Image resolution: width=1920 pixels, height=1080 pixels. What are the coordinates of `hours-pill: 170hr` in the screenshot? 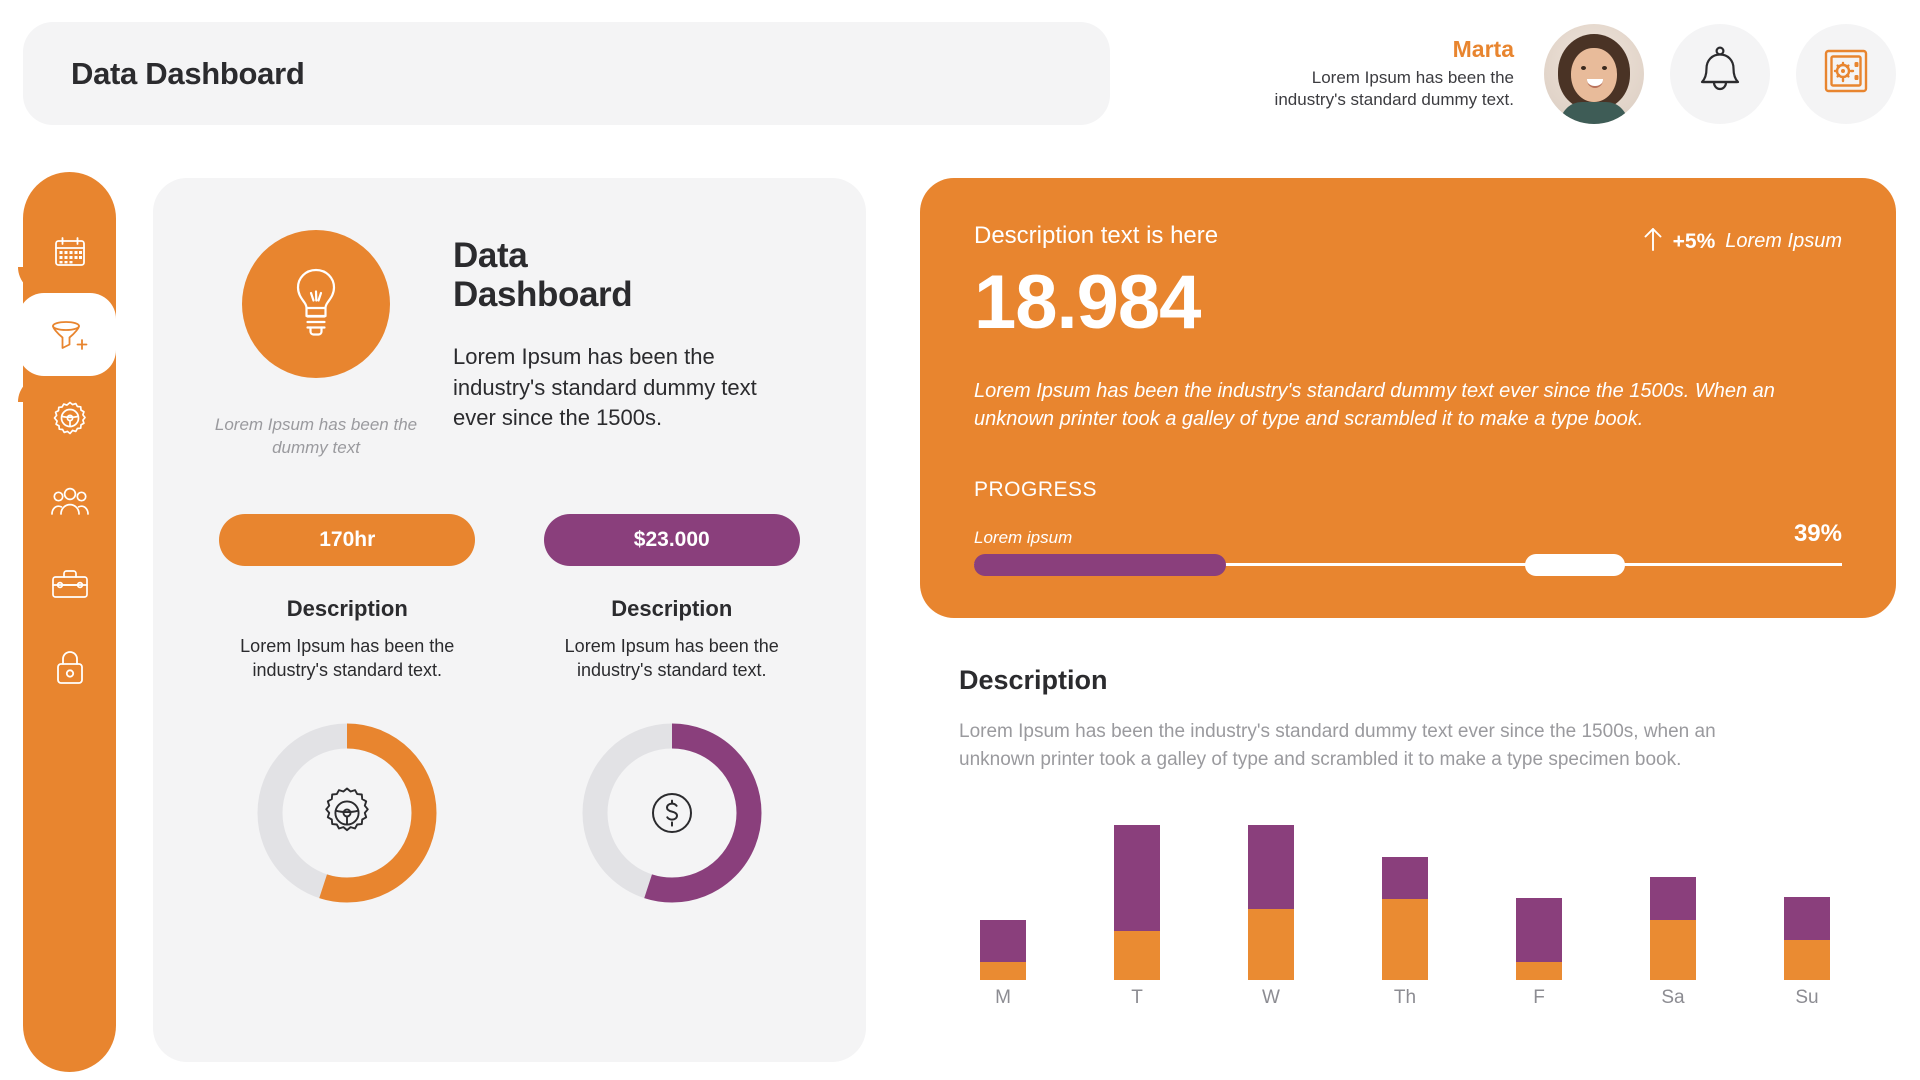 It's located at (347, 539).